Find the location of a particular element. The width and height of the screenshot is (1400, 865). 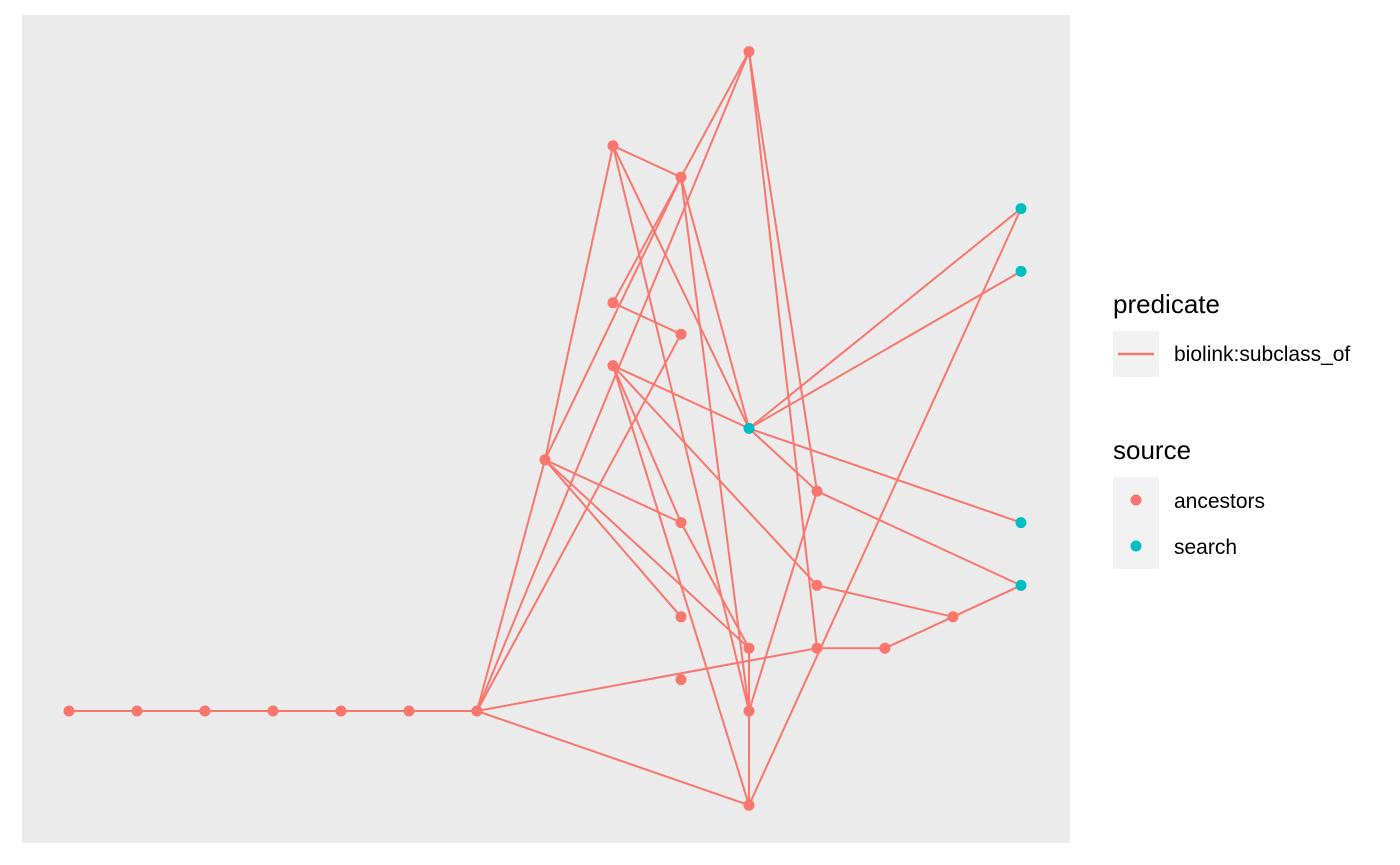

node-n12-ancestors is located at coordinates (681, 177).